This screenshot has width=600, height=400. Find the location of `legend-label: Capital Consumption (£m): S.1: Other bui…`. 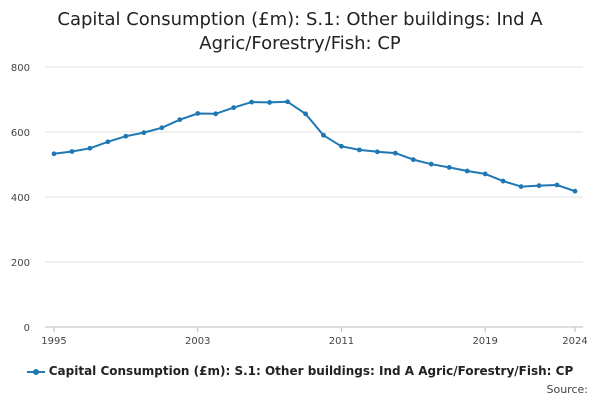

legend-label: Capital Consumption (£m): S.1: Other bui… is located at coordinates (311, 371).